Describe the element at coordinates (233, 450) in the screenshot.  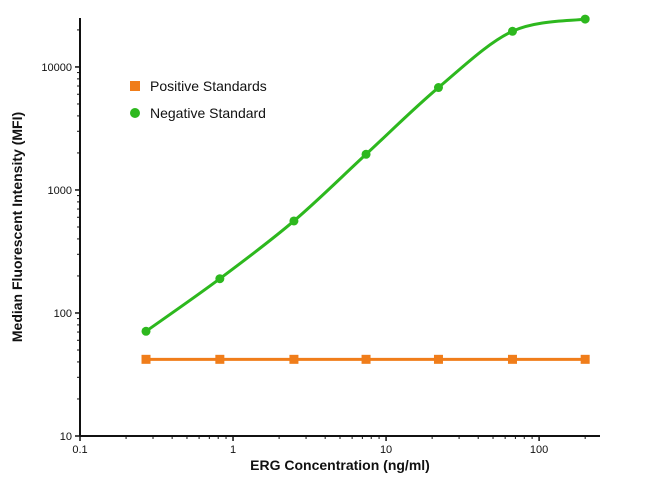
I see `x-tick-label: 1` at that location.